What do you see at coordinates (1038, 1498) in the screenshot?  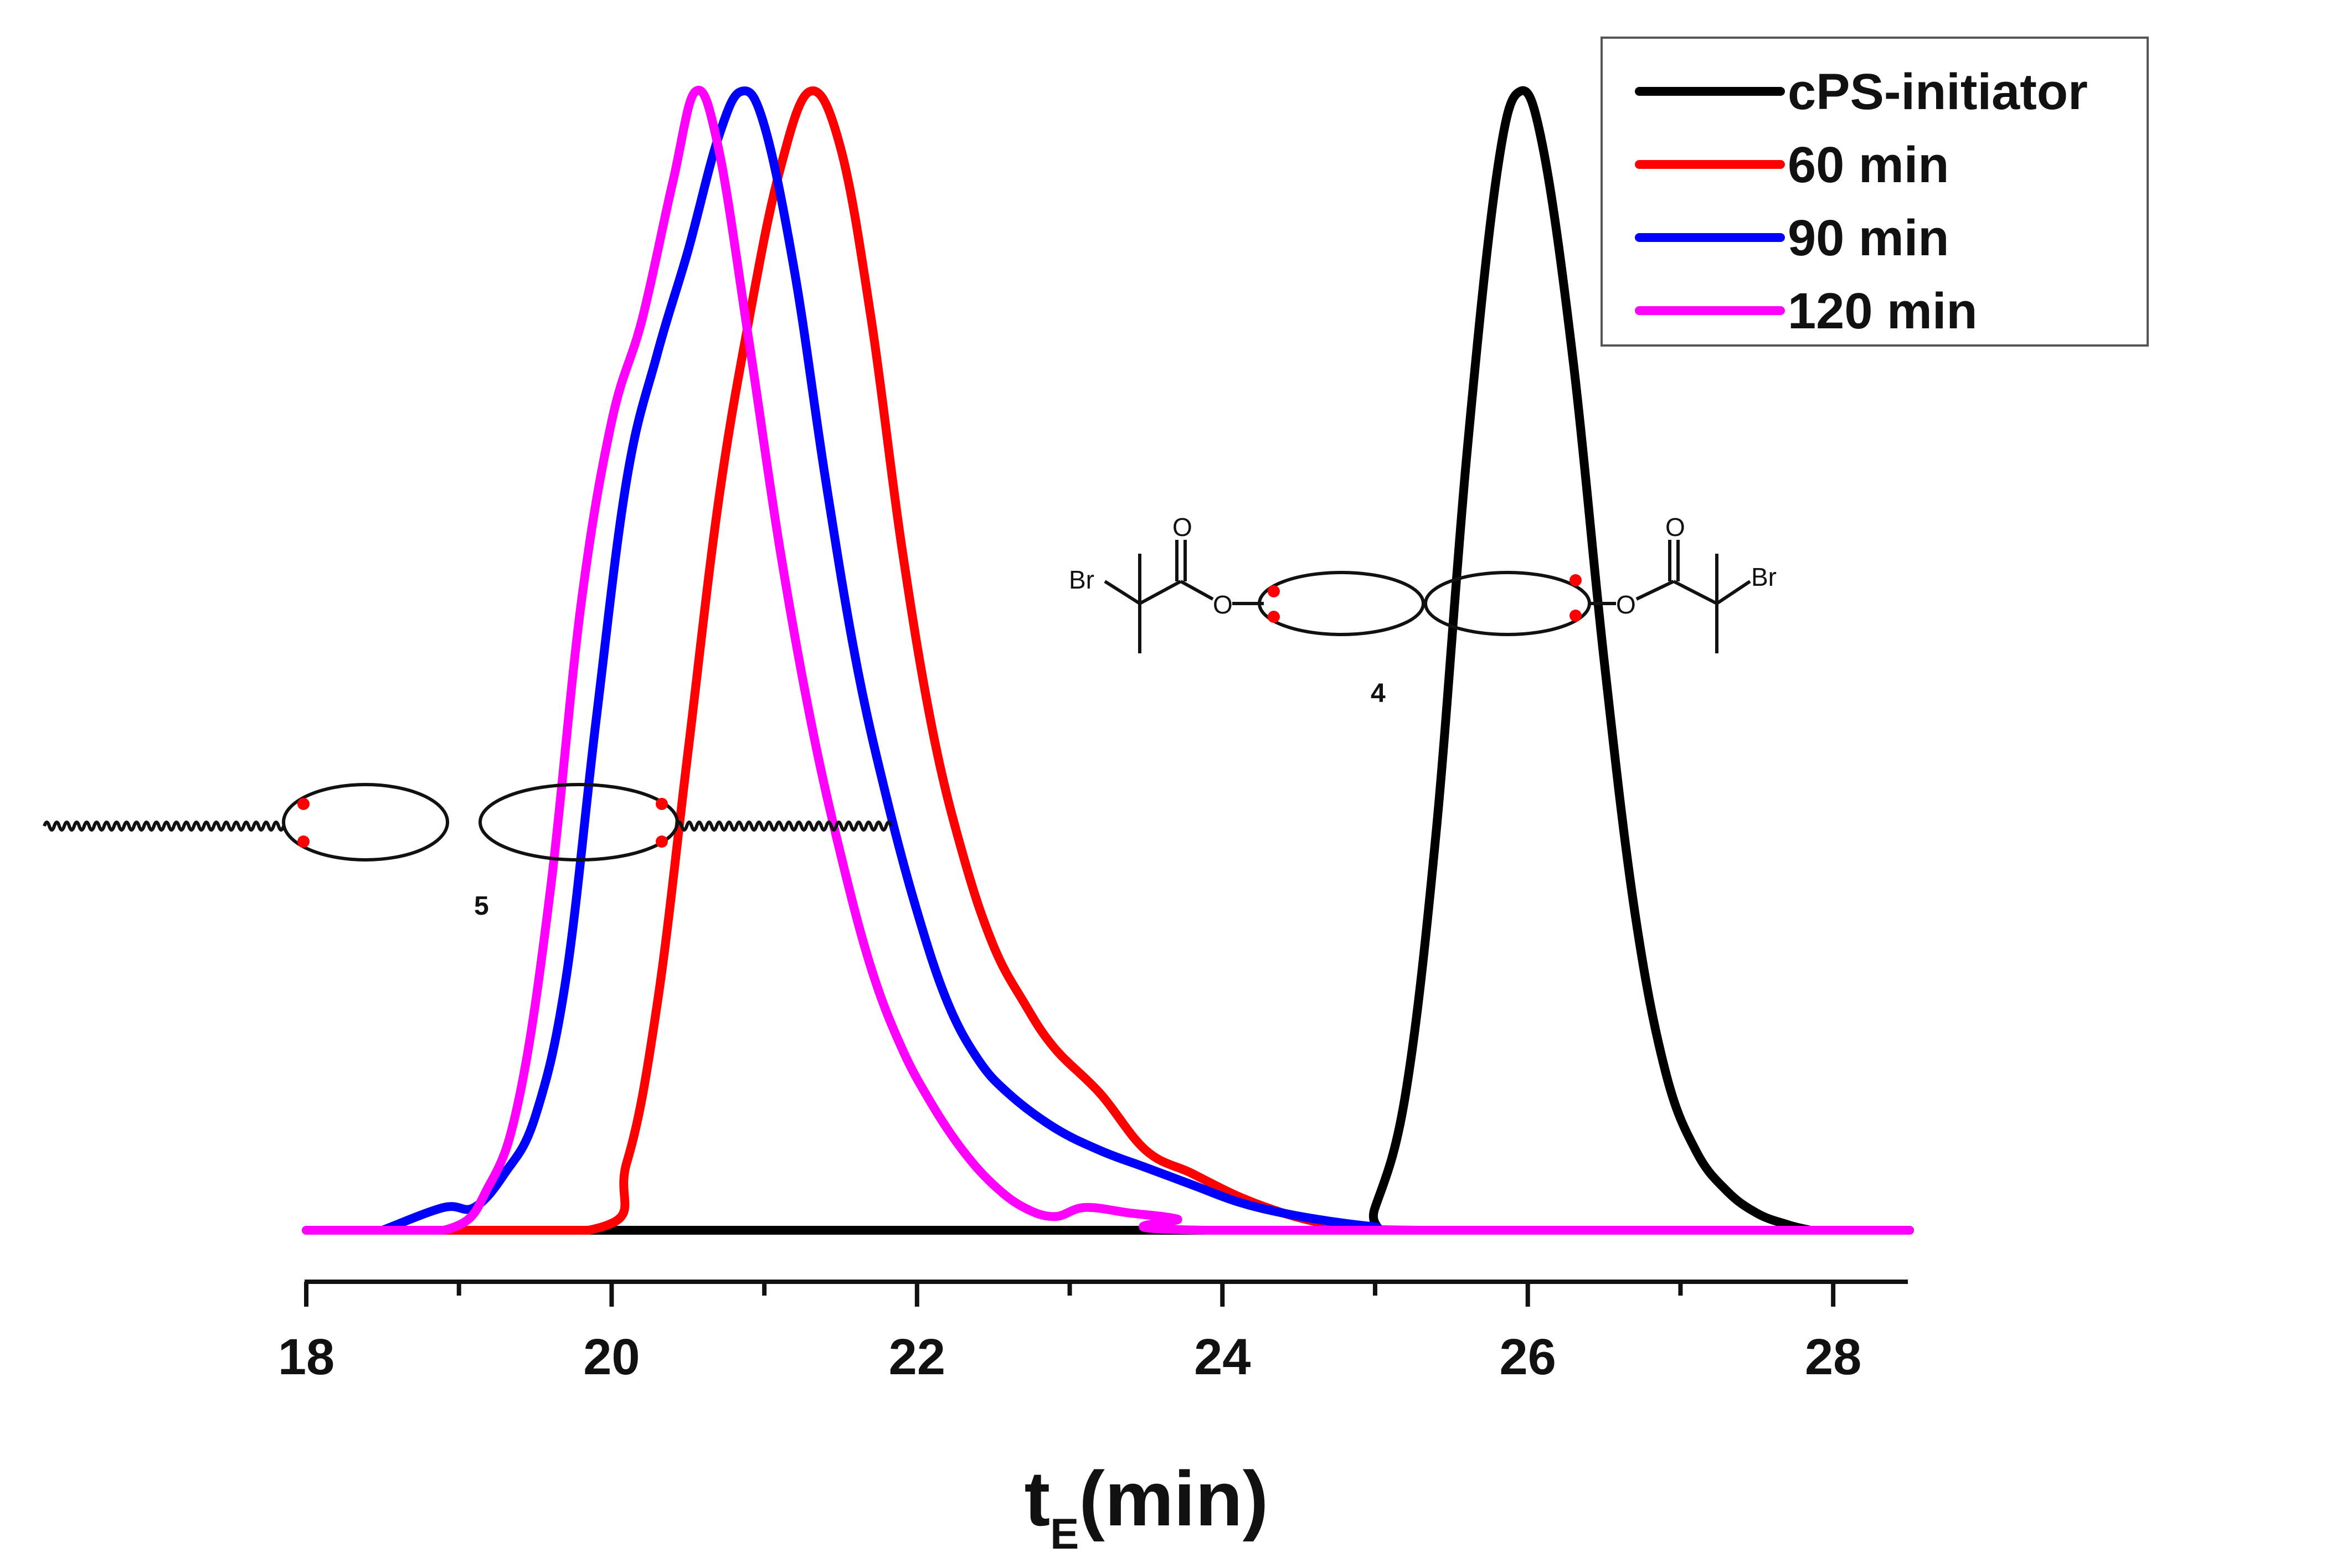 I see `x-axis-title-main: t` at bounding box center [1038, 1498].